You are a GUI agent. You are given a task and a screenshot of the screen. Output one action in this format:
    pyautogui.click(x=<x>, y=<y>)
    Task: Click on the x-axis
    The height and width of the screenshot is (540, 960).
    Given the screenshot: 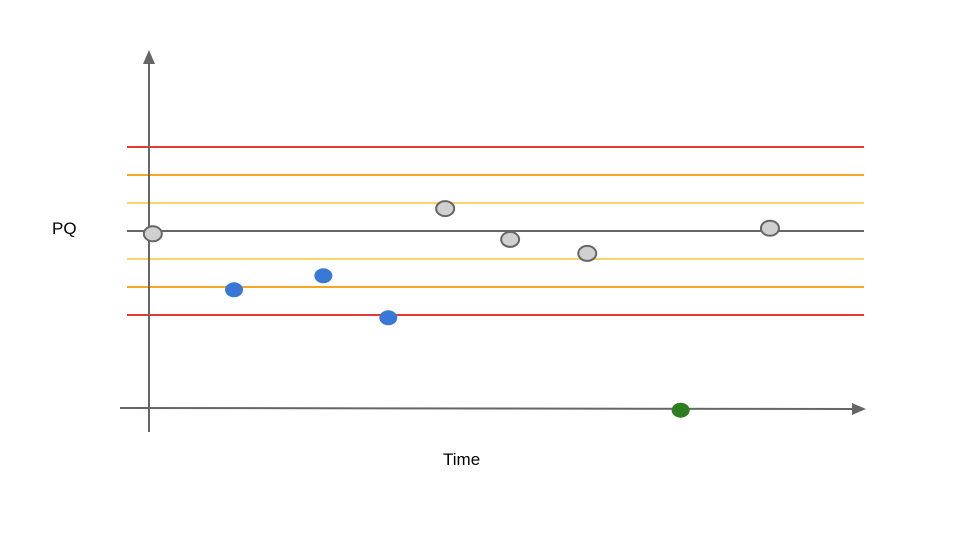 What is the action you would take?
    pyautogui.click(x=486, y=408)
    